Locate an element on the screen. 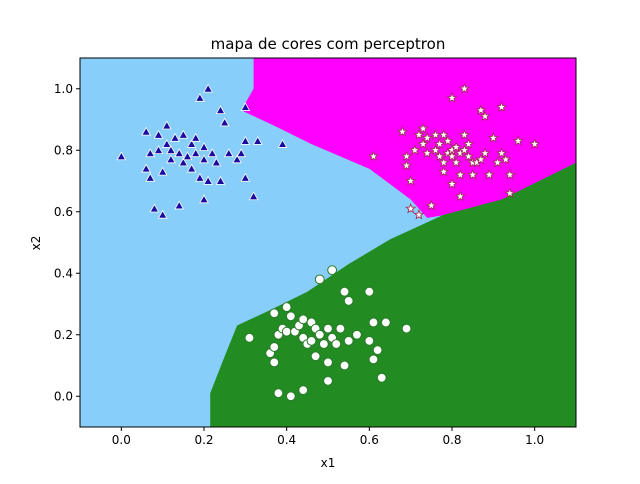 This screenshot has height=484, width=640. y-tick-label: 0.6 is located at coordinates (63, 212).